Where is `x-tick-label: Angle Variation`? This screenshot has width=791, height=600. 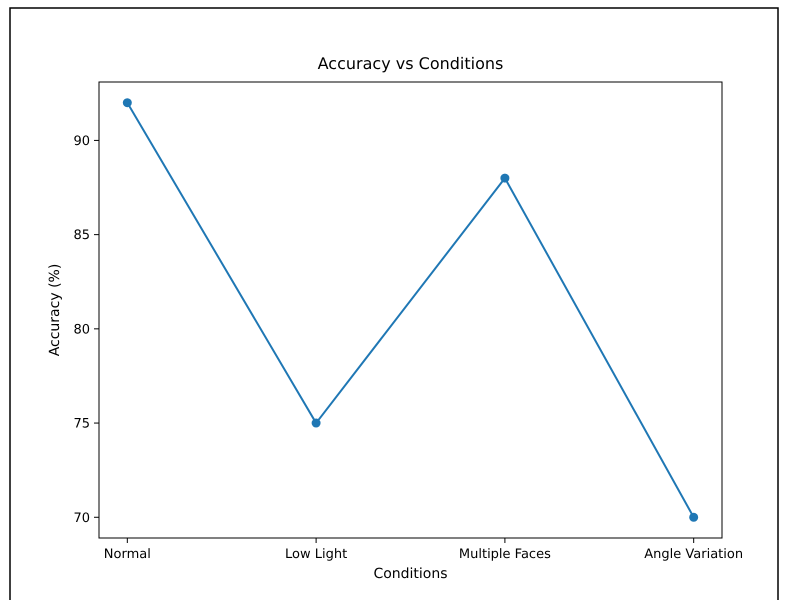 x-tick-label: Angle Variation is located at coordinates (694, 554).